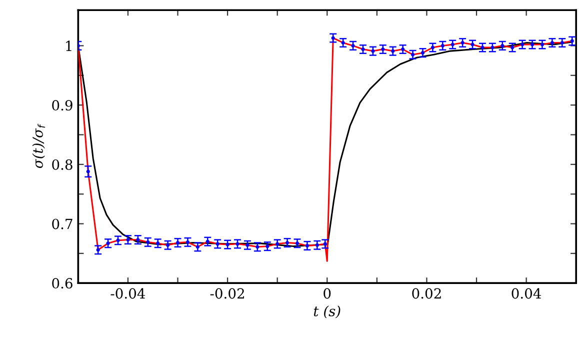 The width and height of the screenshot is (579, 337). Describe the element at coordinates (69, 45) in the screenshot. I see `y-tick-label: 1` at that location.